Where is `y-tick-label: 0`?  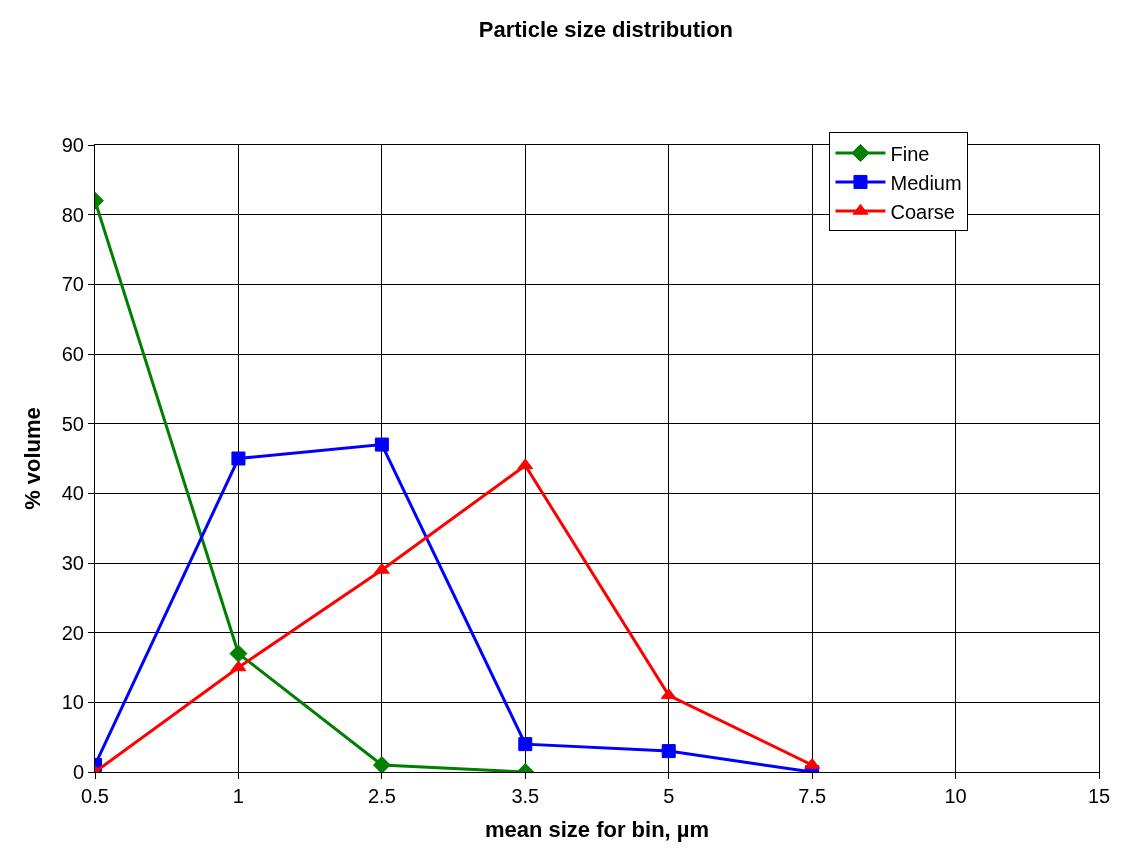 y-tick-label: 0 is located at coordinates (78, 772).